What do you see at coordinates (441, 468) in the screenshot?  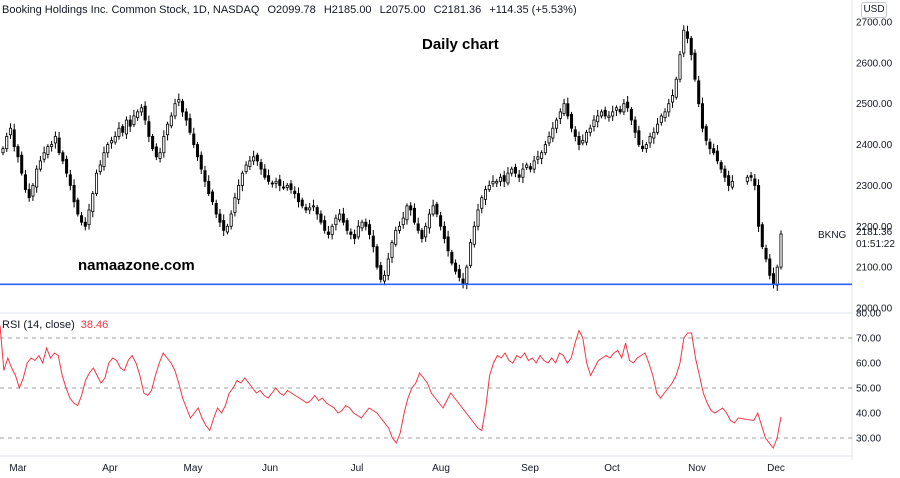 I see `month-tick-label: Aug` at bounding box center [441, 468].